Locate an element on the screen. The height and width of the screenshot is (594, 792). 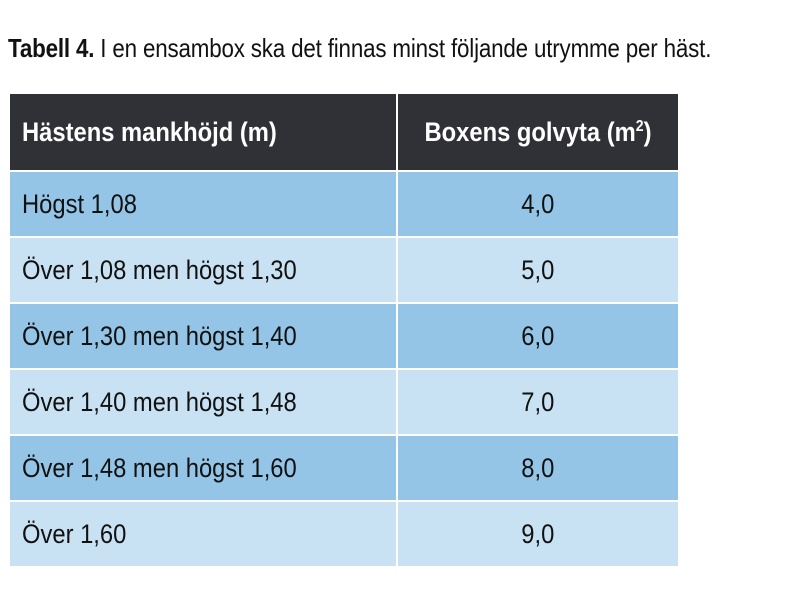
area-cell-text: 5,0 is located at coordinates (538, 269).